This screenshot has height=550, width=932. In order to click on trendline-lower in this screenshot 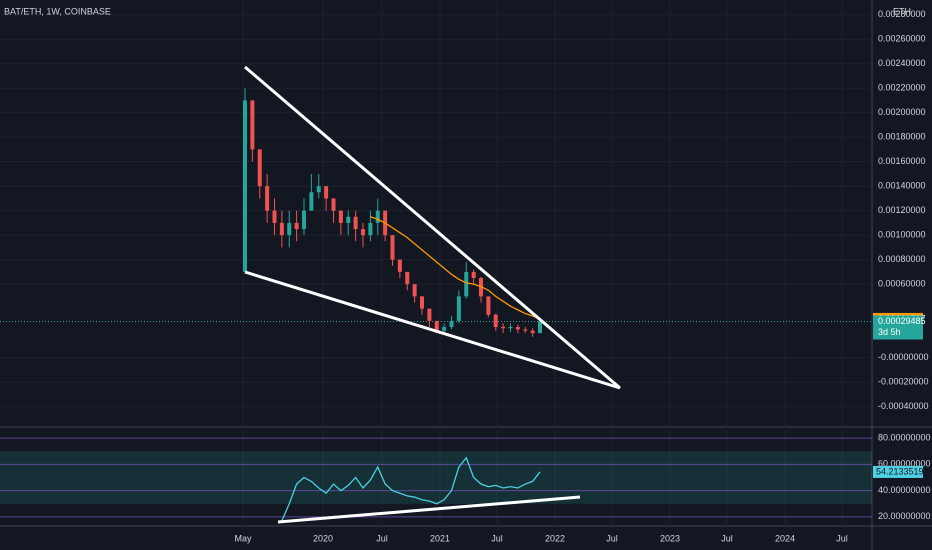, I will do `click(432, 330)`.